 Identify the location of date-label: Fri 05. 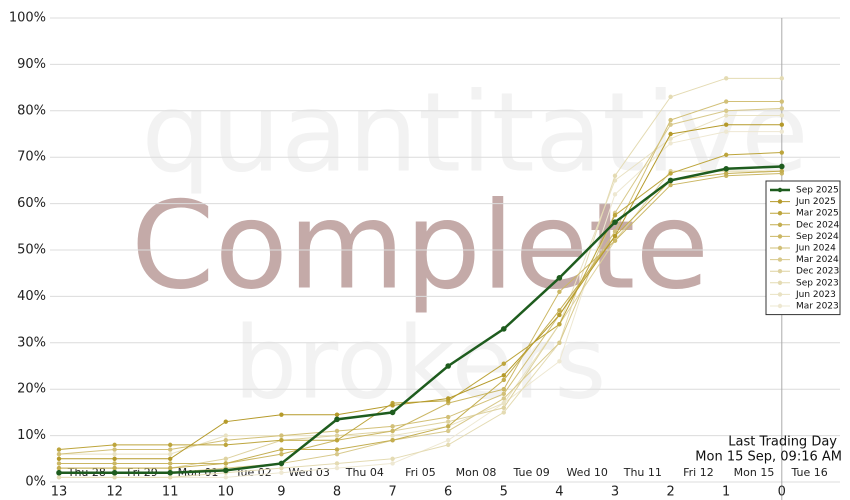
(420, 472).